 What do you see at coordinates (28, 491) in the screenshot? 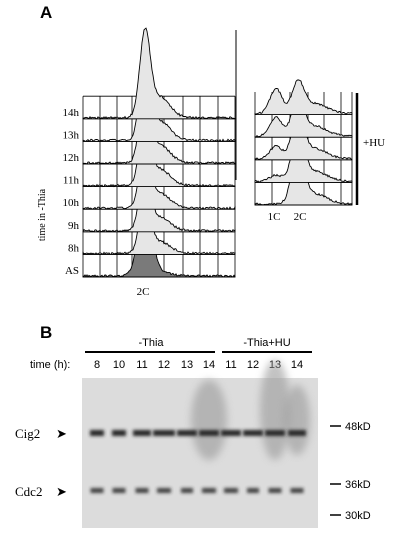
I see `protein-label-cdc2: Cdc2` at bounding box center [28, 491].